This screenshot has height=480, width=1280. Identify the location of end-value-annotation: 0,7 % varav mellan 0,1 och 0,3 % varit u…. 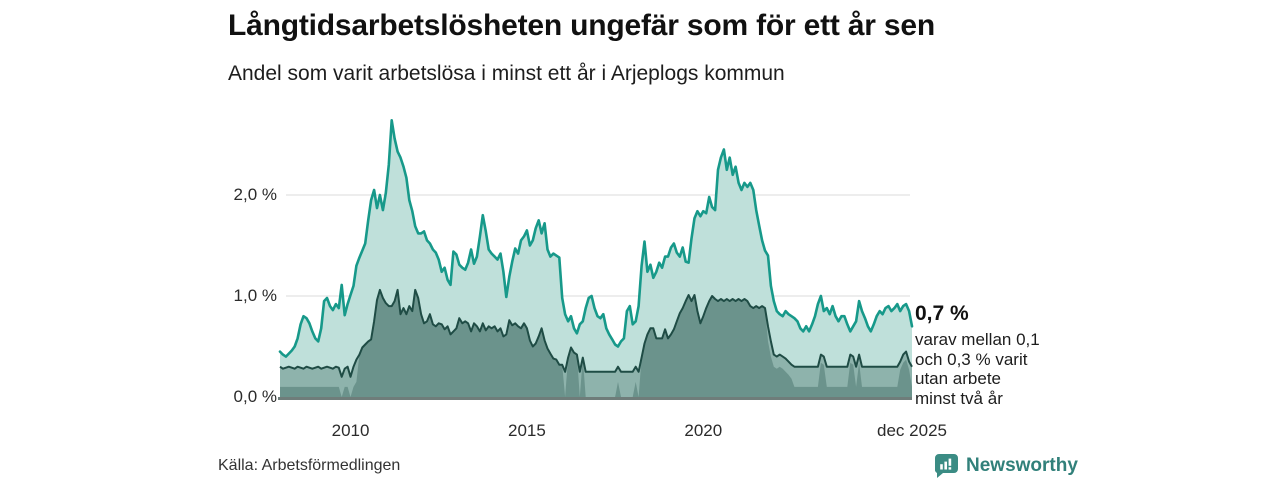
(990, 356).